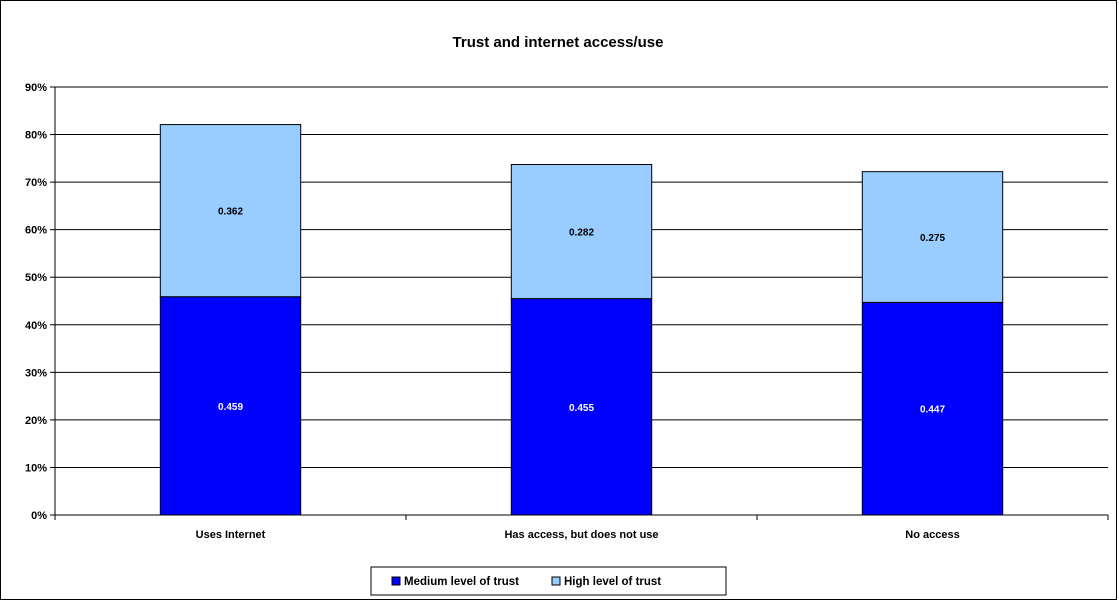  What do you see at coordinates (36, 88) in the screenshot?
I see `y-tick-label: 90%` at bounding box center [36, 88].